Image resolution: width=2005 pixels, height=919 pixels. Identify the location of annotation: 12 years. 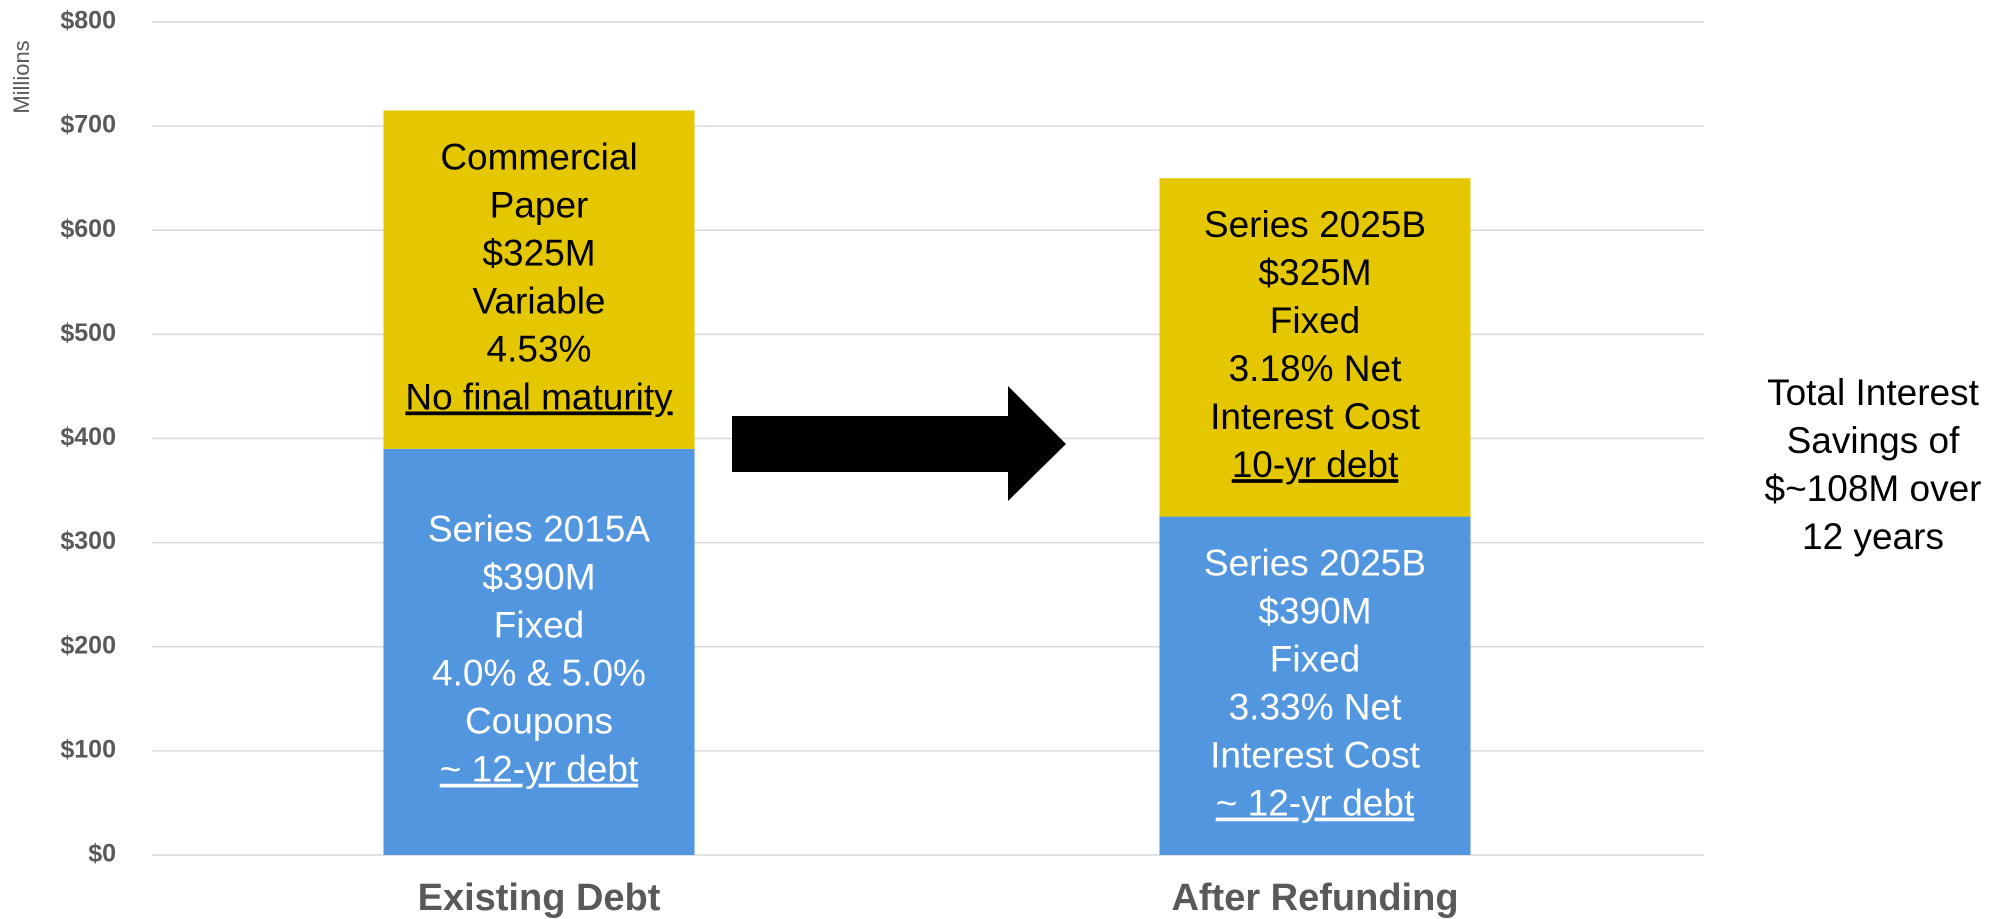
(1873, 536).